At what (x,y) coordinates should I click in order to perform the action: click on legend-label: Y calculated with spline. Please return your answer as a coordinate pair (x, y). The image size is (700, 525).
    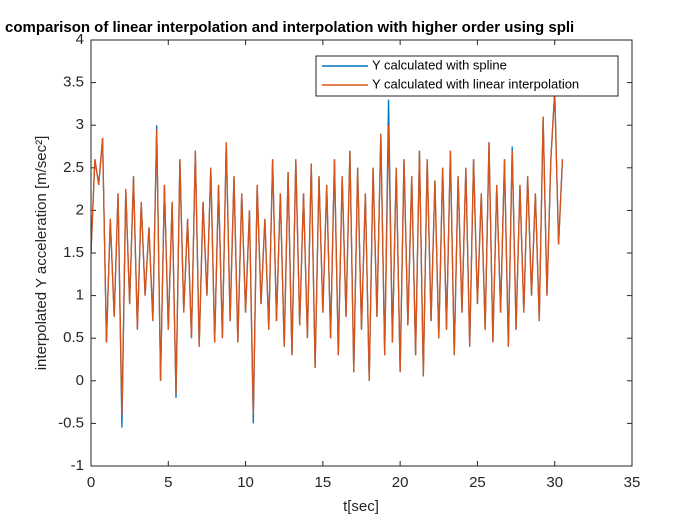
    Looking at the image, I should click on (439, 64).